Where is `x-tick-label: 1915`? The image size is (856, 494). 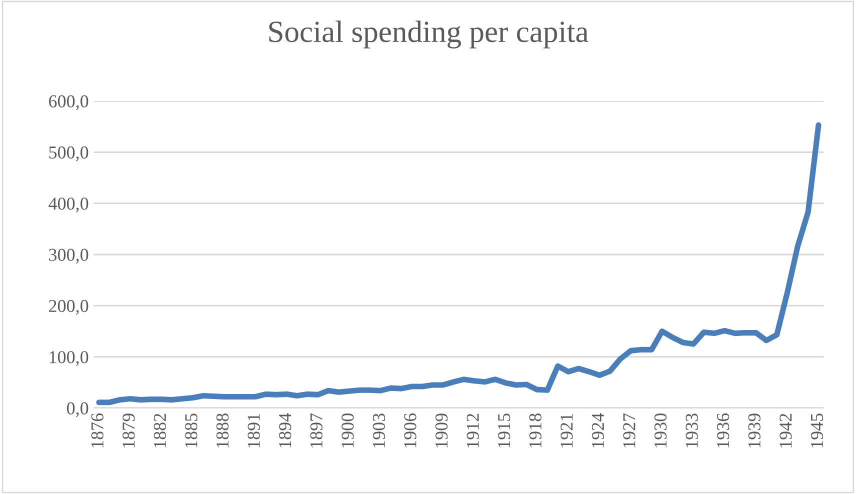
x-tick-label: 1915 is located at coordinates (504, 431).